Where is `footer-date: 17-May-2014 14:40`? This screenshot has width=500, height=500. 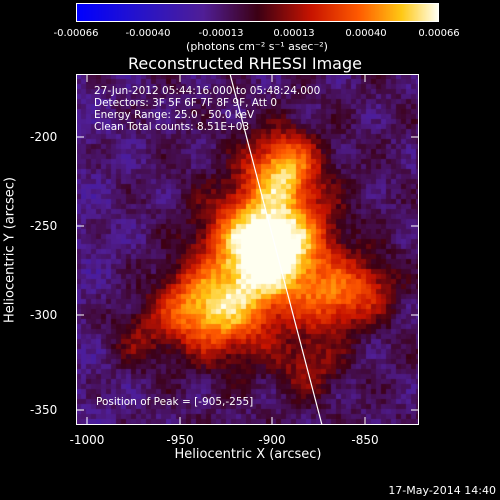
footer-date: 17-May-2014 14:40 is located at coordinates (442, 490).